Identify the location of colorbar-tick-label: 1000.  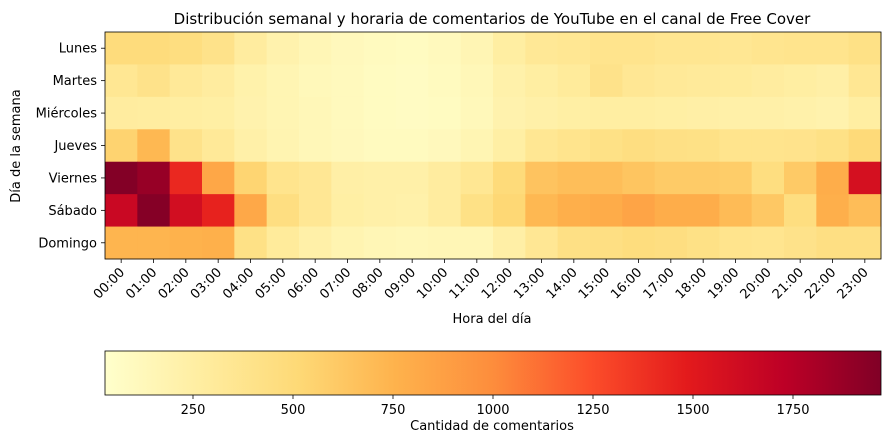
(492, 410).